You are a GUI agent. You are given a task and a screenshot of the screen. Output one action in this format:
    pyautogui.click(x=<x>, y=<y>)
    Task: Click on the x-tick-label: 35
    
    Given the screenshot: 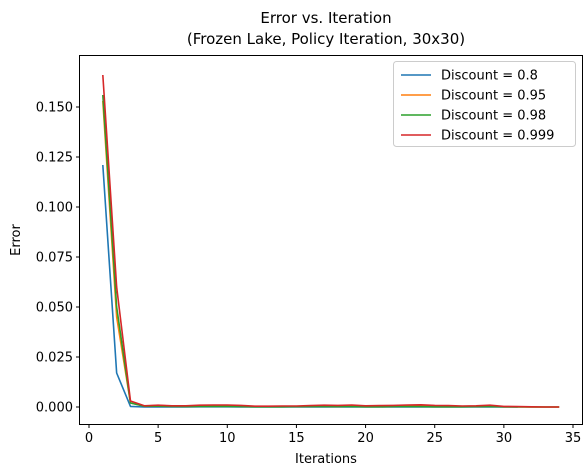 What is the action you would take?
    pyautogui.click(x=573, y=438)
    